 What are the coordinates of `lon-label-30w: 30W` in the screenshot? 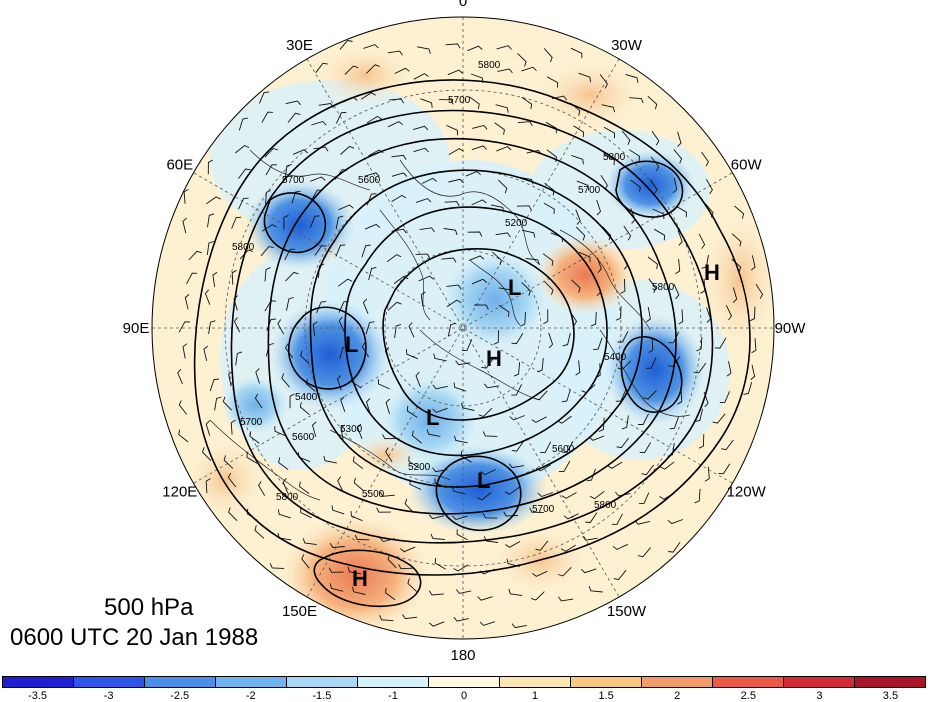 It's located at (627, 45).